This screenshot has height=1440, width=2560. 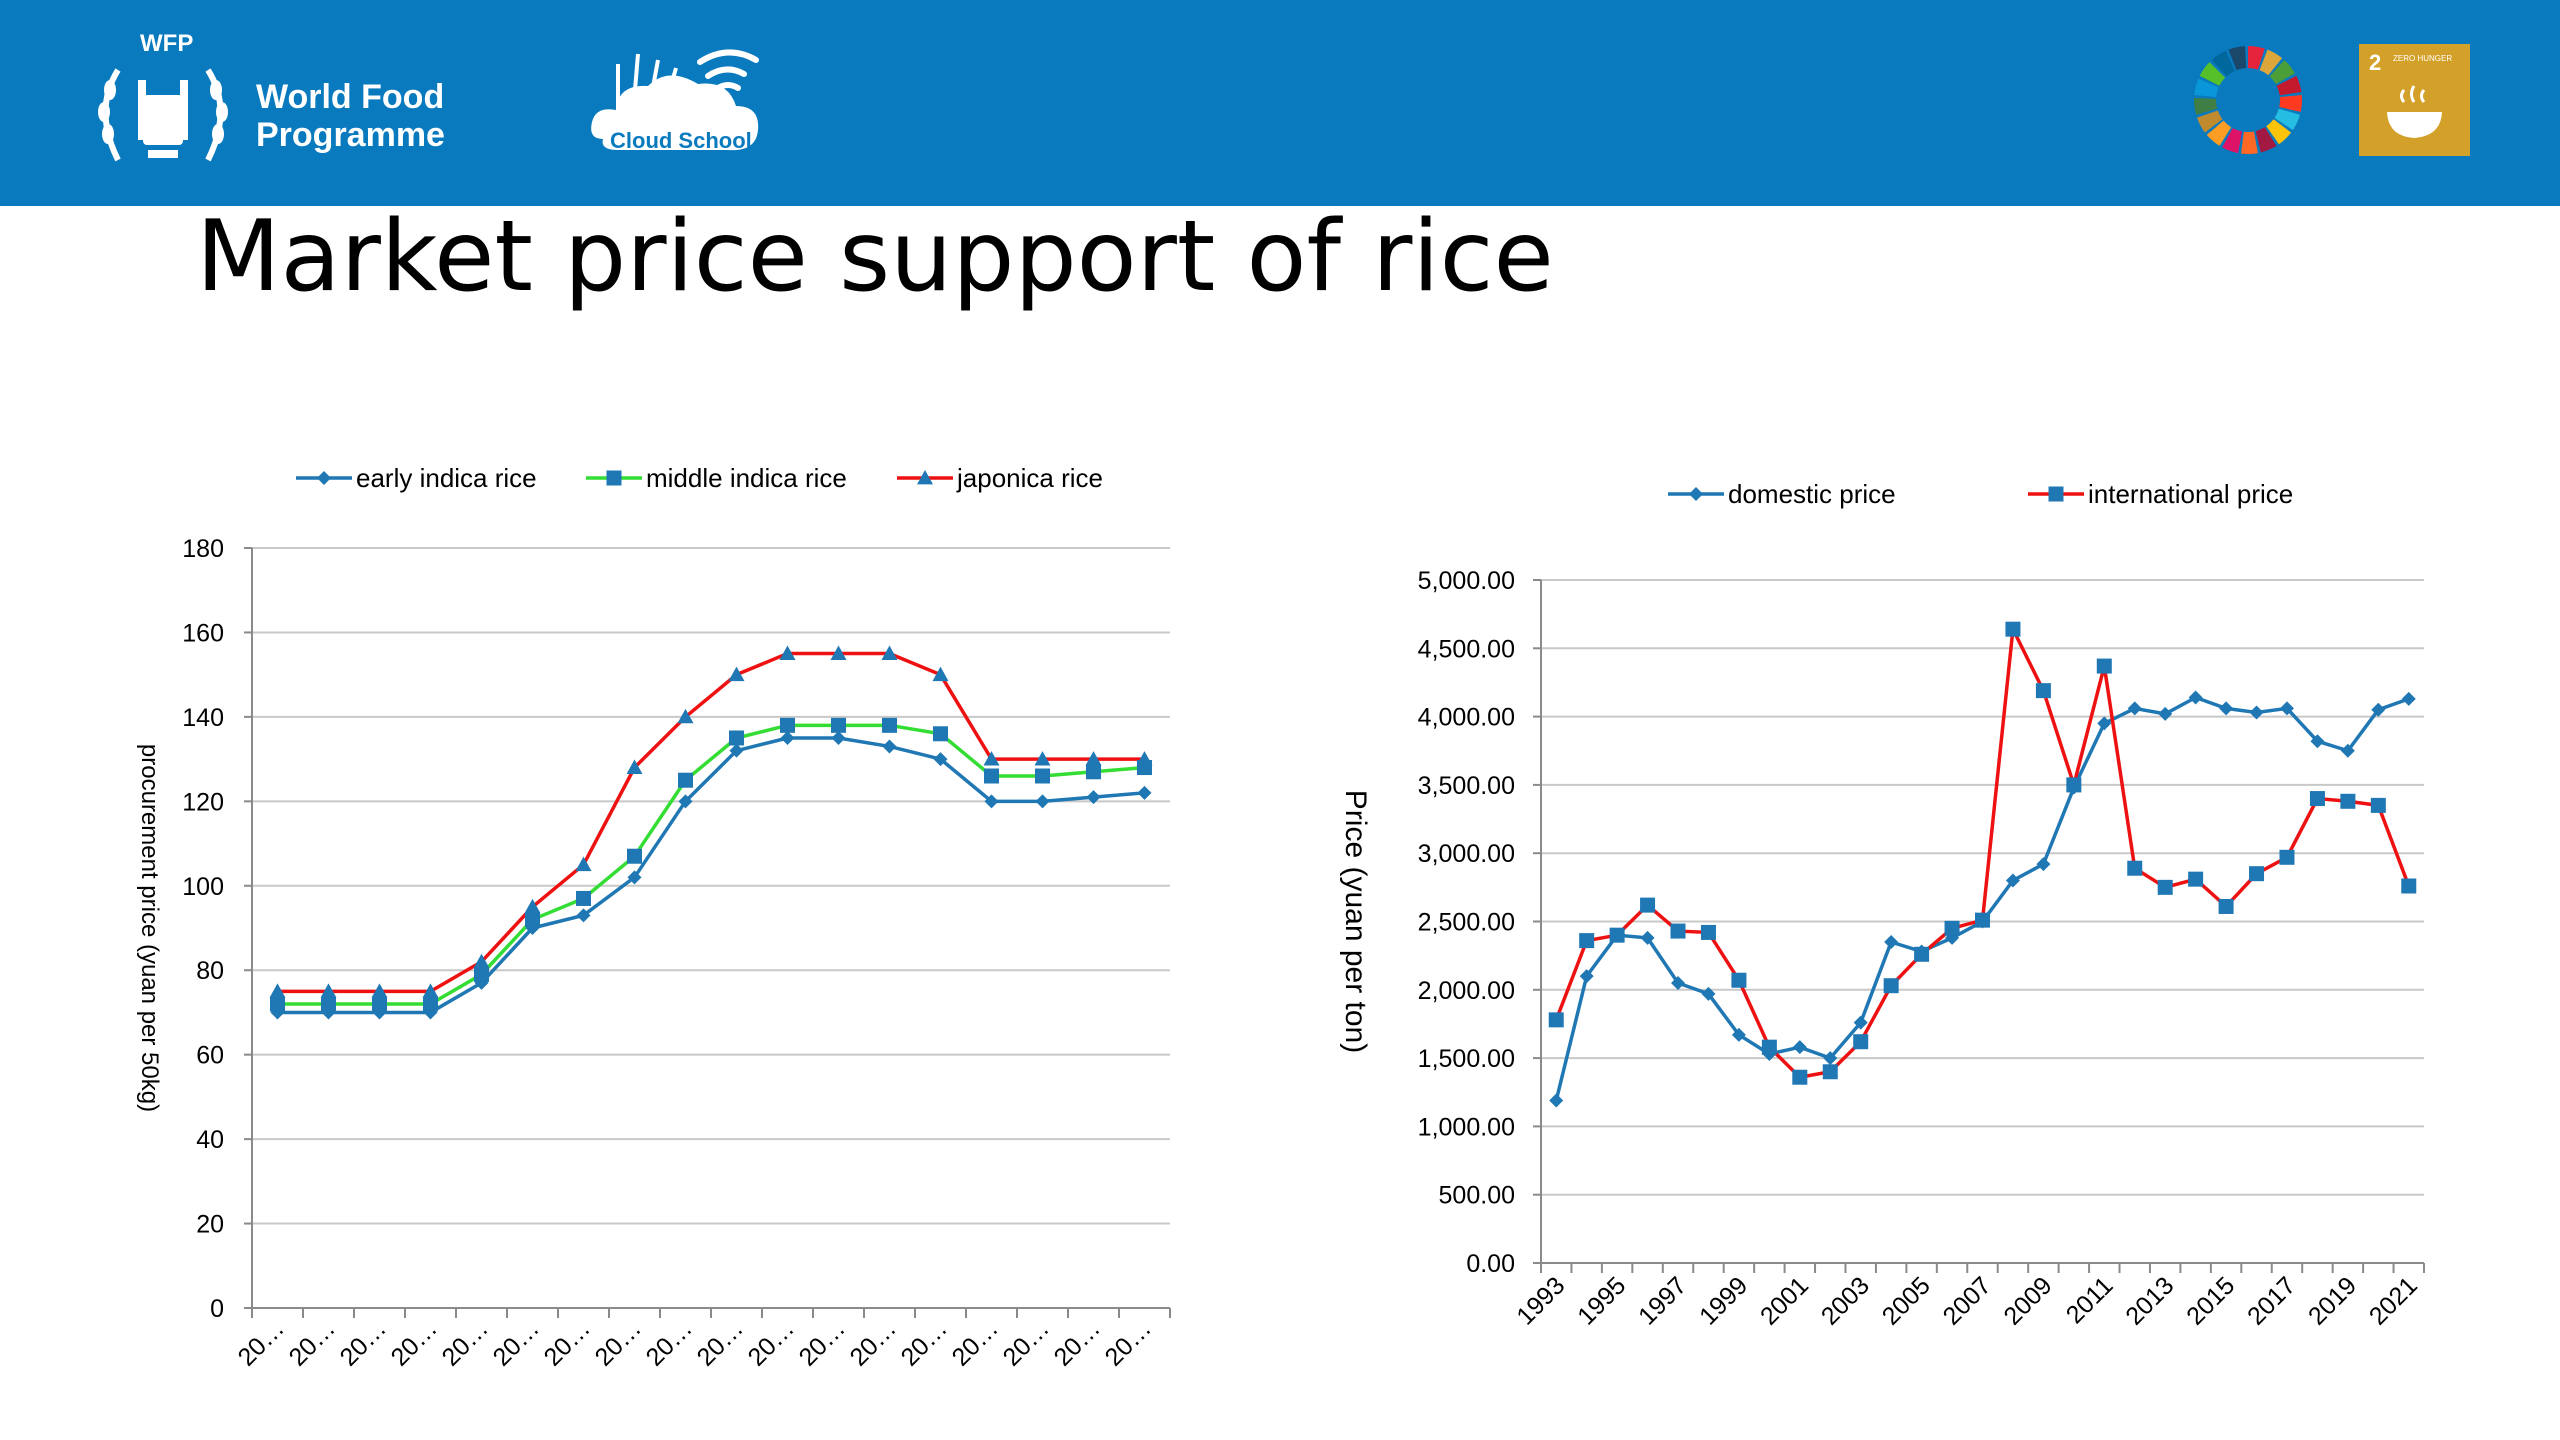 I want to click on y-tick-label: 2,500.00, so click(x=1466, y=923).